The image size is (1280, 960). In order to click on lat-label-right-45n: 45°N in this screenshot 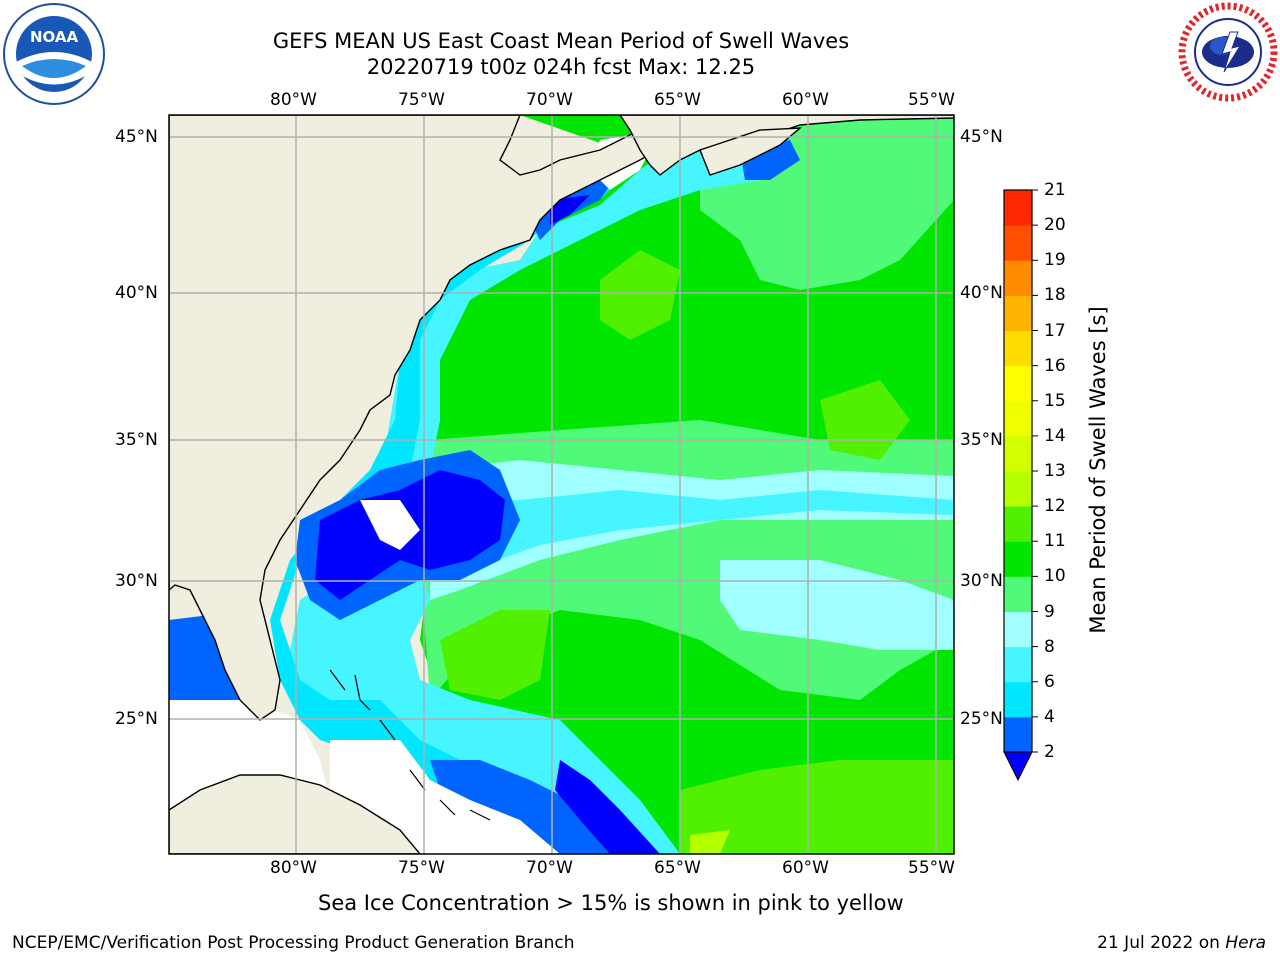, I will do `click(981, 137)`.